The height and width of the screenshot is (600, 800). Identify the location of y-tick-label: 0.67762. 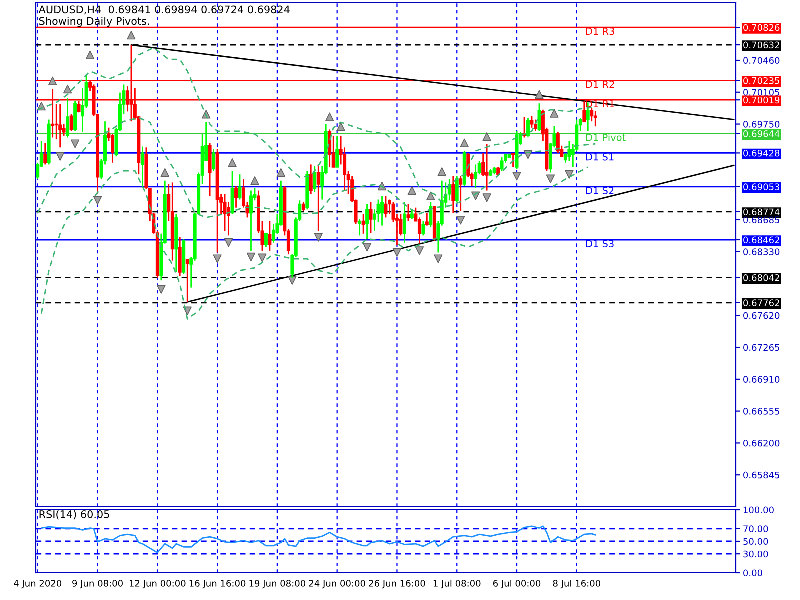
(762, 303).